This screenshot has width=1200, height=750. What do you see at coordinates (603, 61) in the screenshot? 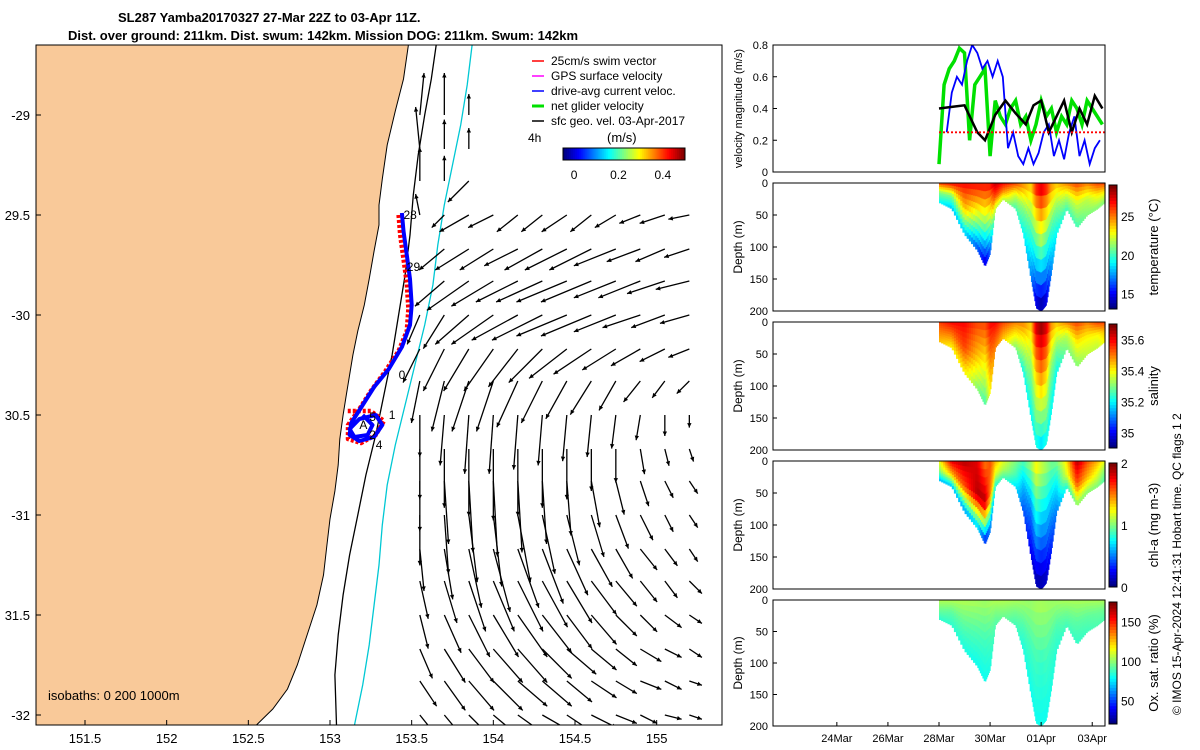
I see `legend-entry: 25cm/s swim vector` at bounding box center [603, 61].